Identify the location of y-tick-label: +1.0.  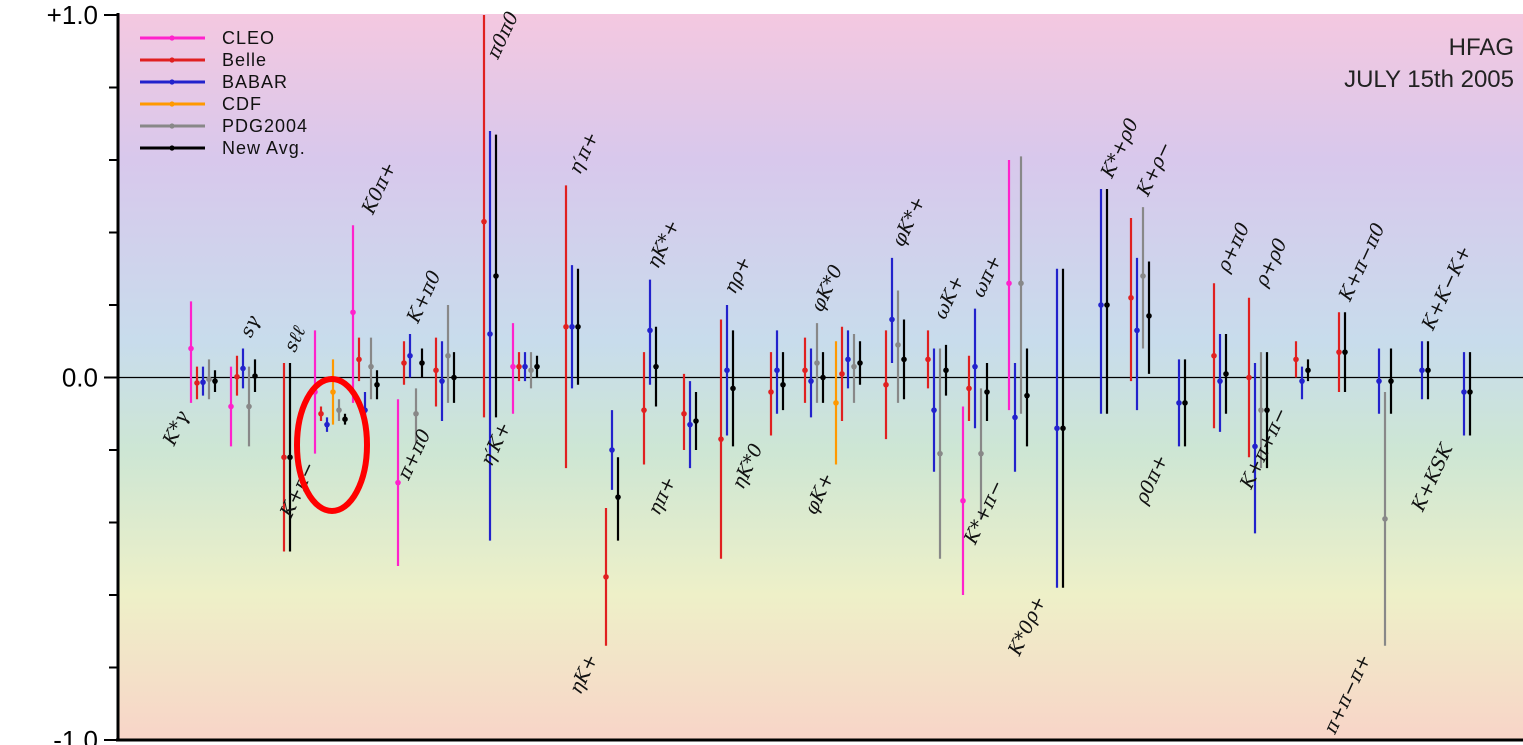
(72, 15).